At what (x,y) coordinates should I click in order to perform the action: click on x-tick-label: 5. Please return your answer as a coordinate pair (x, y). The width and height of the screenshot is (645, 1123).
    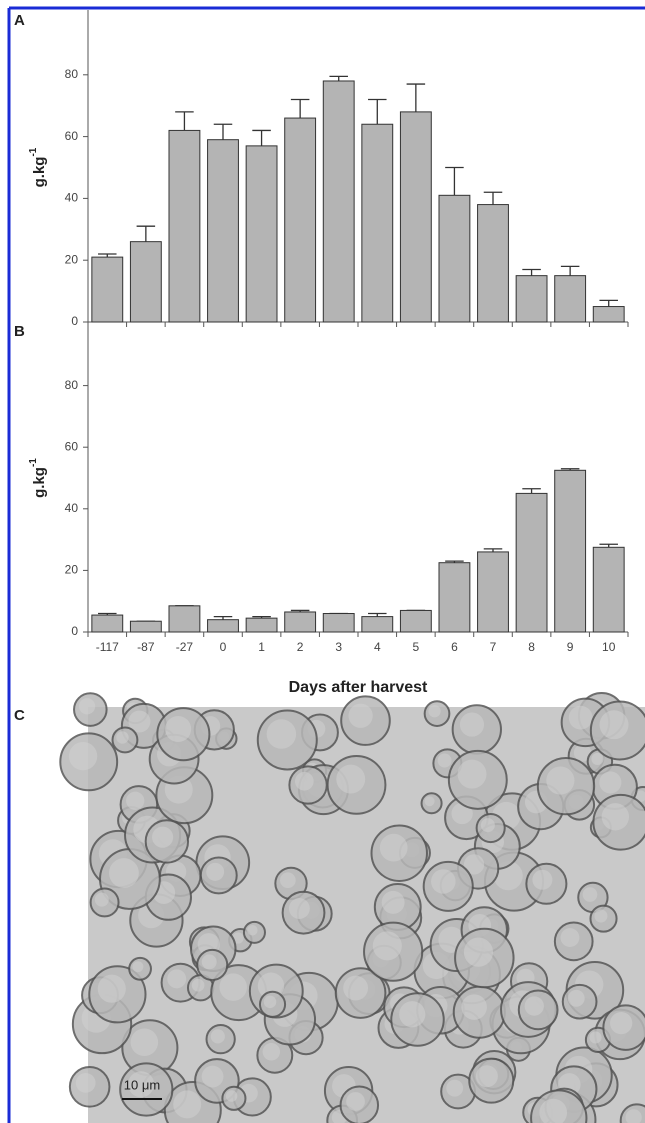
    Looking at the image, I should click on (416, 647).